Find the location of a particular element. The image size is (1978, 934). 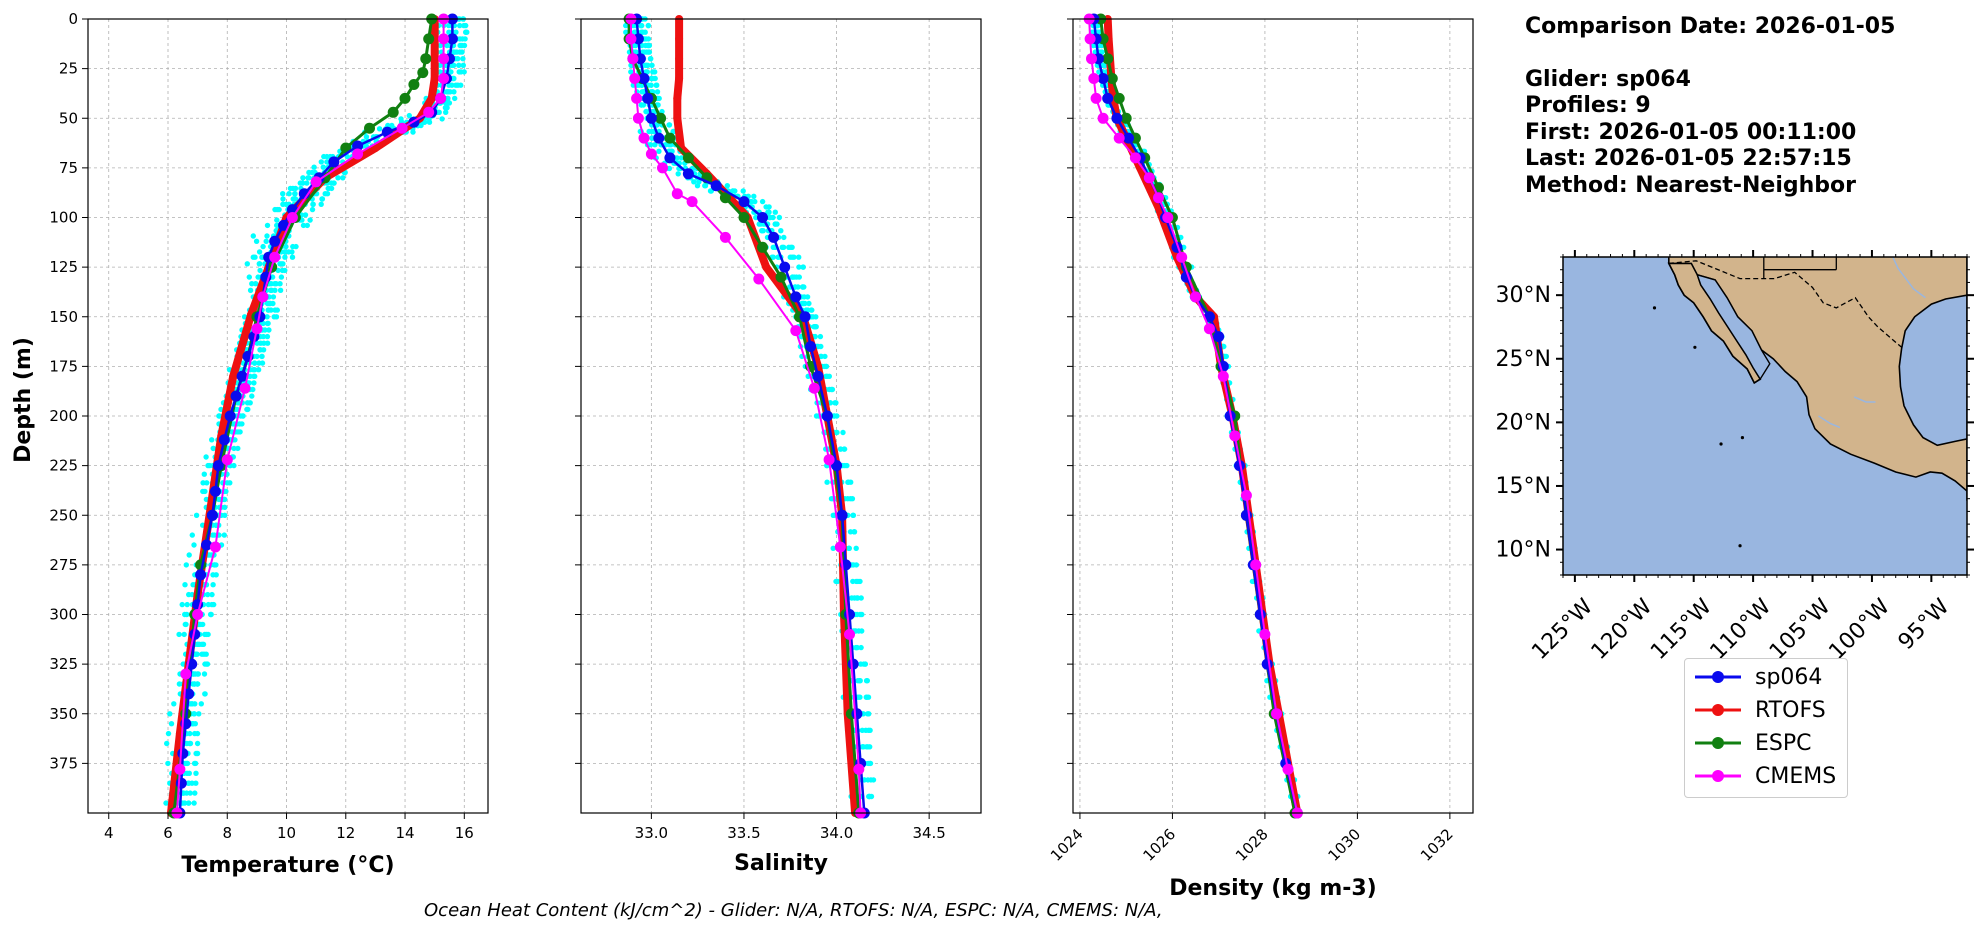

depth-tick-label: 250 is located at coordinates (63, 515).